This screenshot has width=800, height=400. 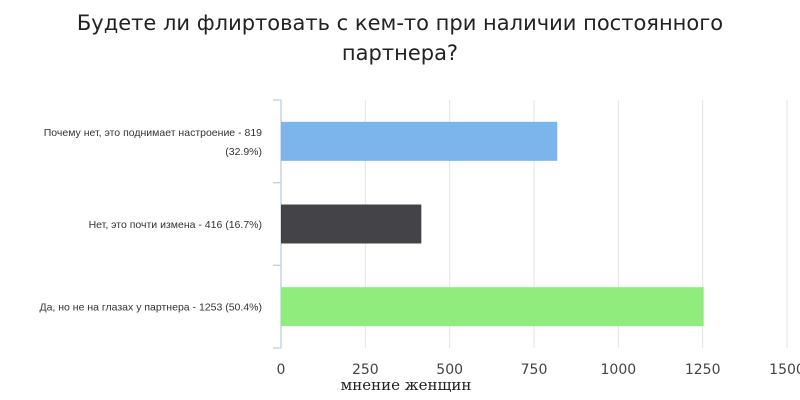 What do you see at coordinates (449, 370) in the screenshot?
I see `x-tick-label: 500` at bounding box center [449, 370].